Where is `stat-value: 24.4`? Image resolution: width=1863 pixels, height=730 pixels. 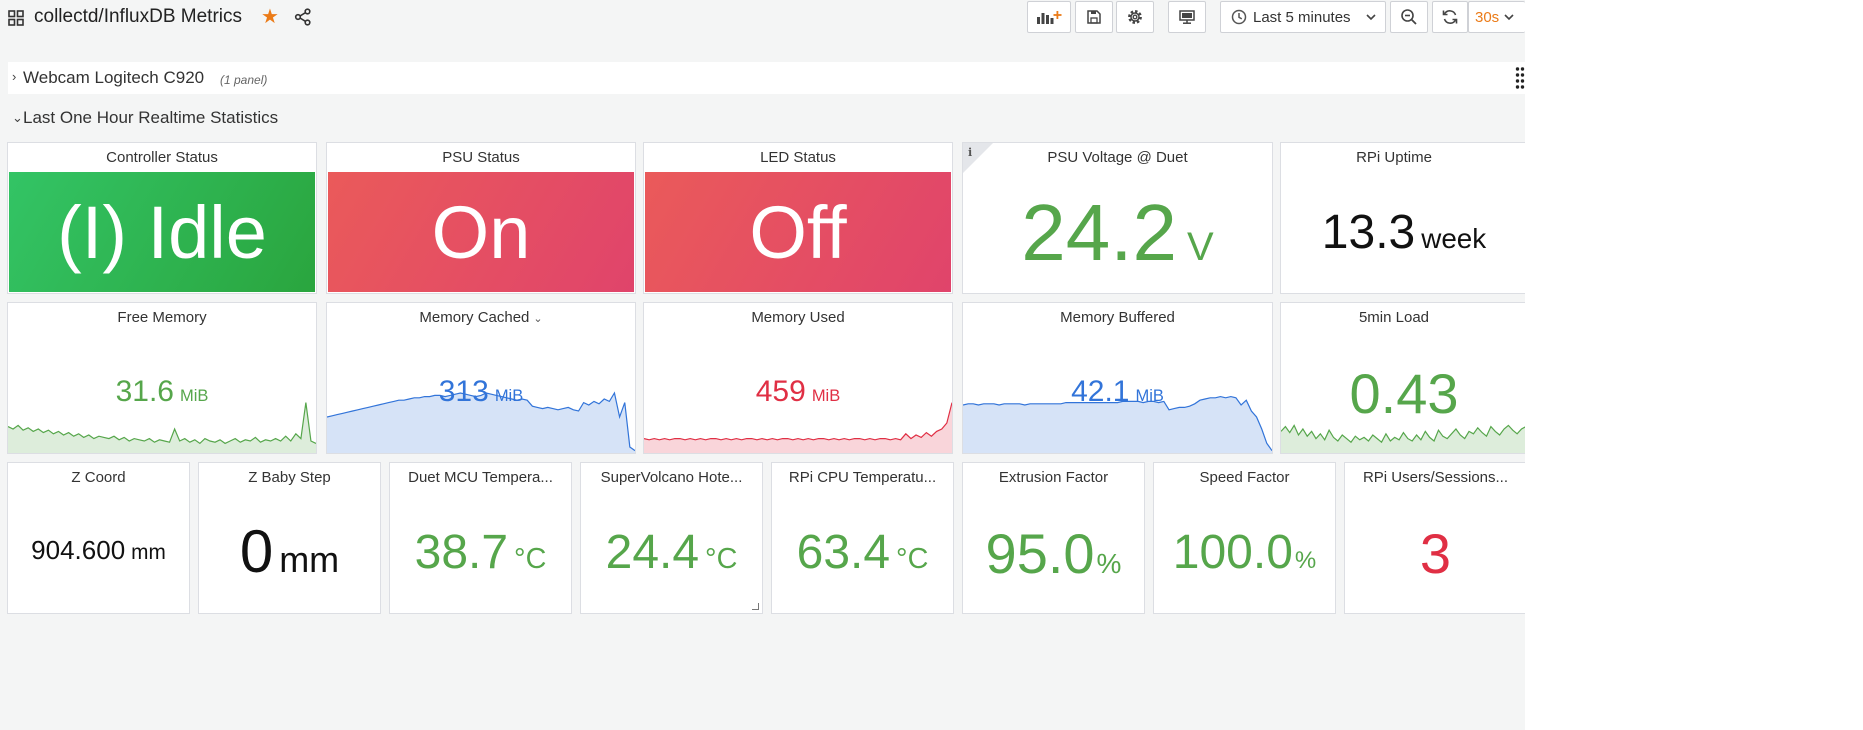
stat-value: 24.4 is located at coordinates (652, 552).